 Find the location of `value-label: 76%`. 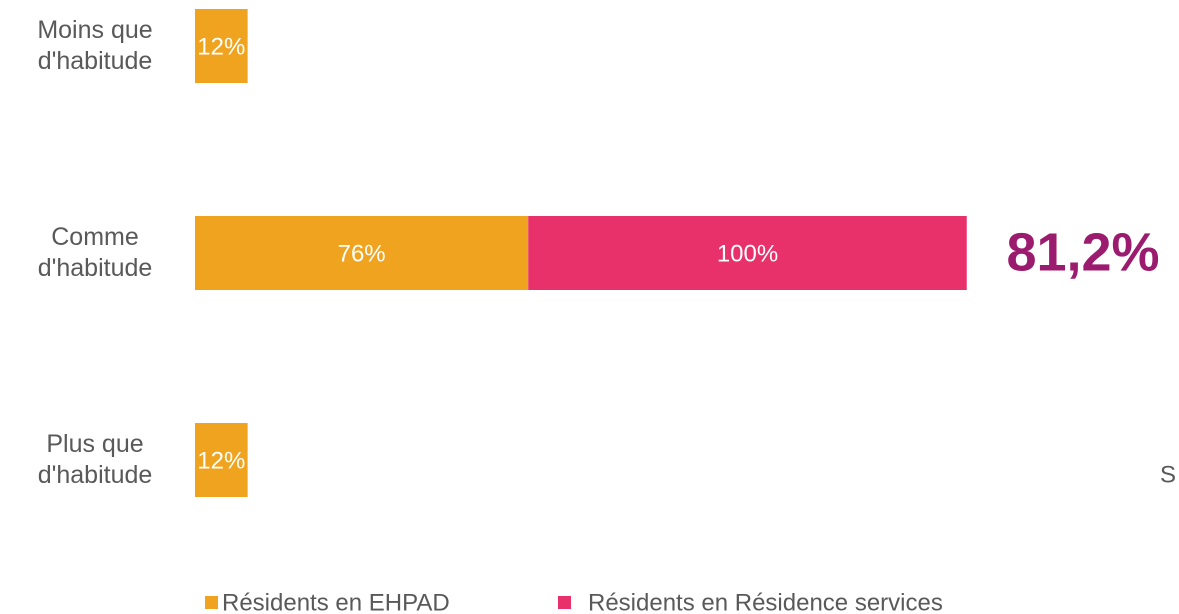

value-label: 76% is located at coordinates (362, 253).